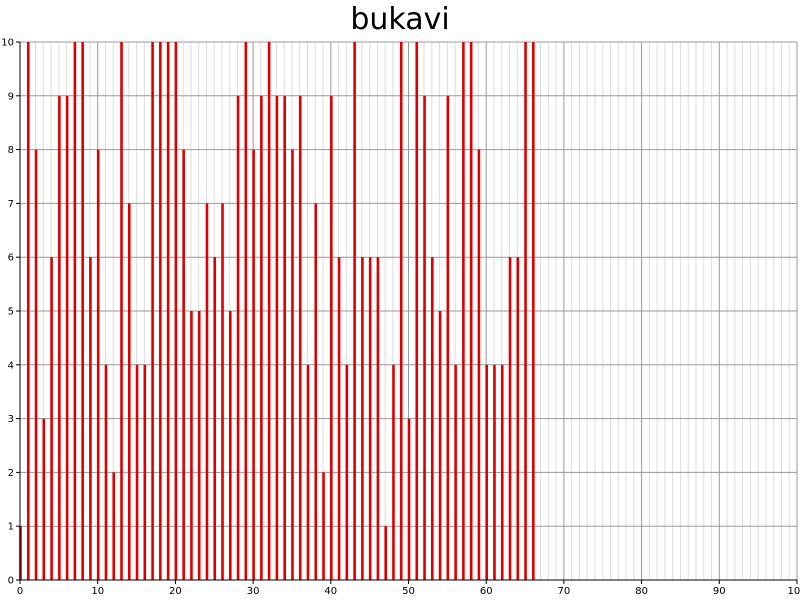 This screenshot has height=600, width=800. What do you see at coordinates (20, 591) in the screenshot?
I see `x-tick-label: 0` at bounding box center [20, 591].